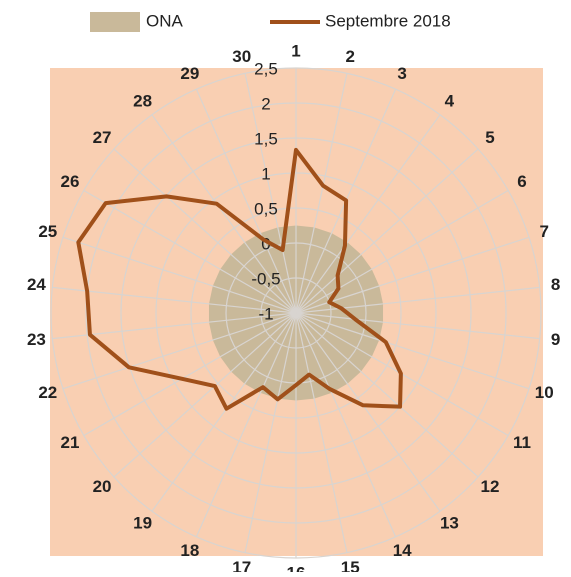 This screenshot has width=571, height=577. Describe the element at coordinates (402, 550) in the screenshot. I see `category-label: 14` at that location.